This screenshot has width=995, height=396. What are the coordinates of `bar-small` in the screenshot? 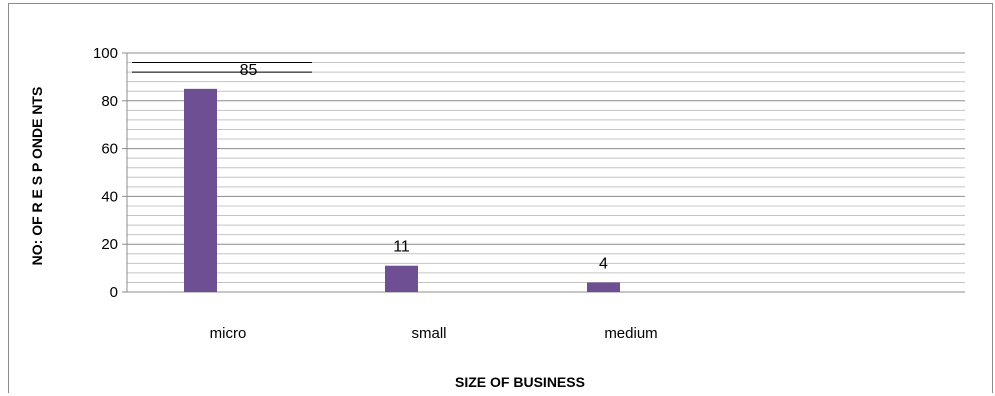 It's located at (401, 278).